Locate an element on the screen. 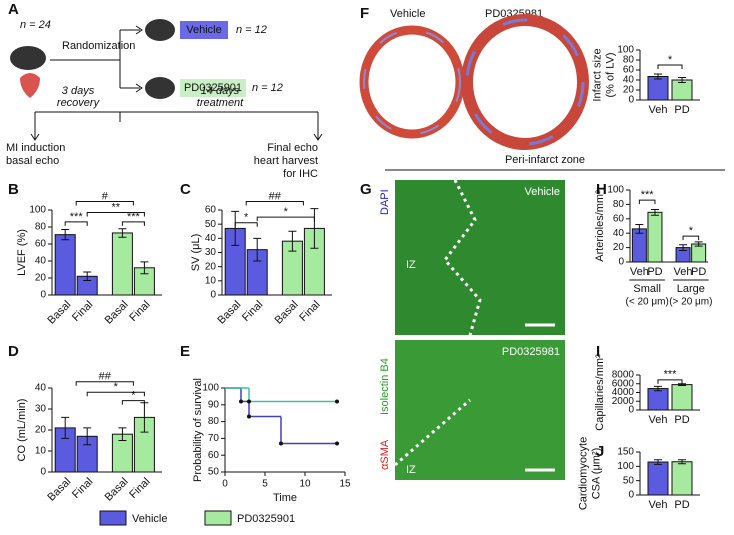 The image size is (734, 535). diagram-text: PD0325901 is located at coordinates (213, 88).